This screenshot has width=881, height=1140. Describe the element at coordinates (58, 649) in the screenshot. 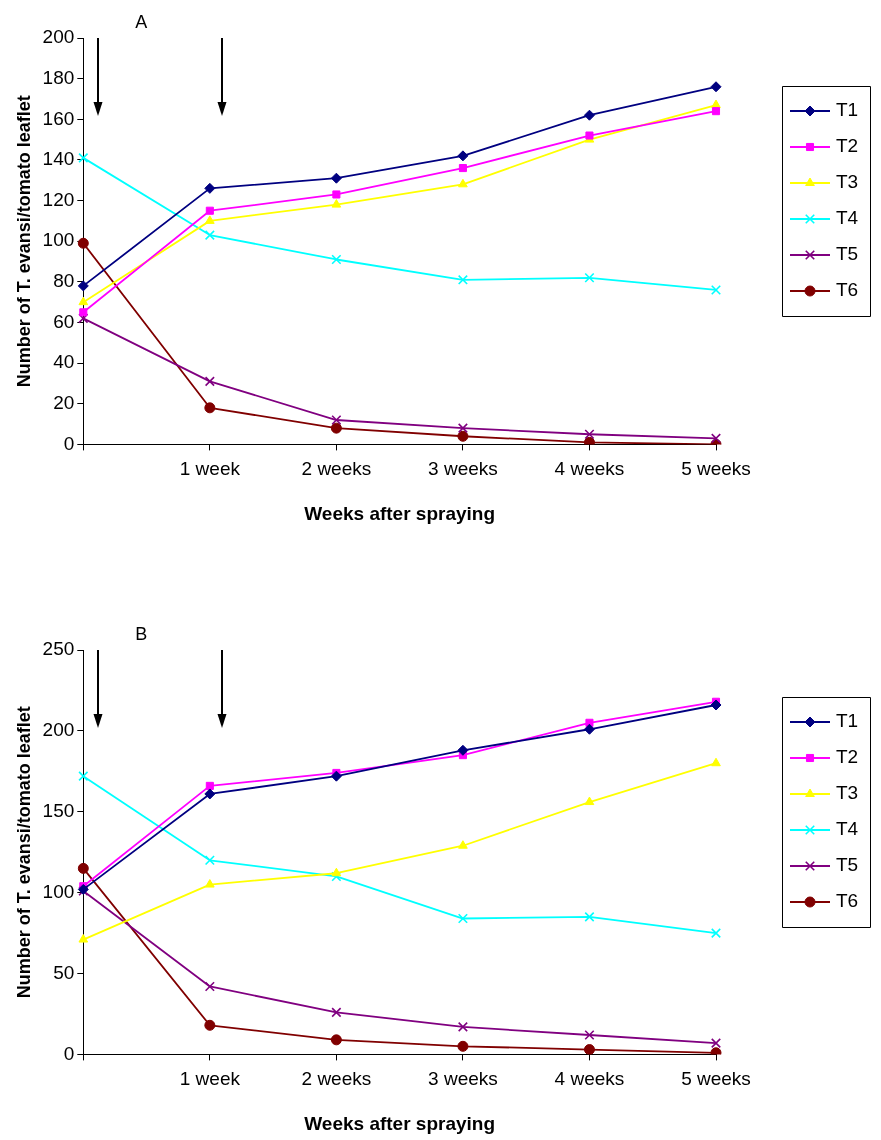

I see `y-tick-label: 250` at that location.